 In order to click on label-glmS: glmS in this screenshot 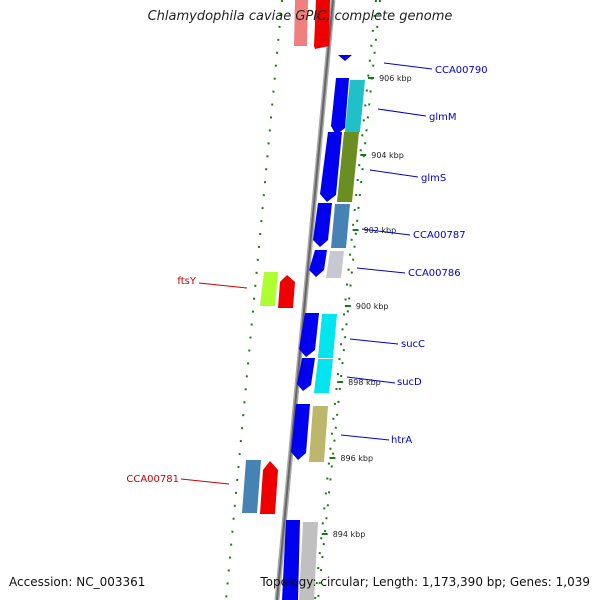, I will do `click(433, 178)`.